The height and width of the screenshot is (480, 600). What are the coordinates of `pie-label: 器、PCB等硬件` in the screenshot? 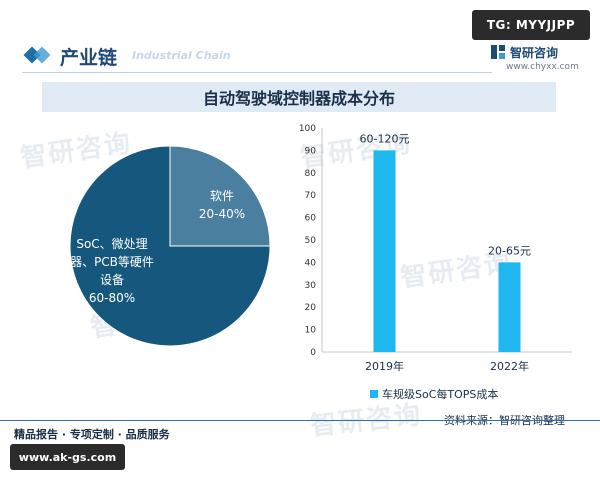 It's located at (112, 262).